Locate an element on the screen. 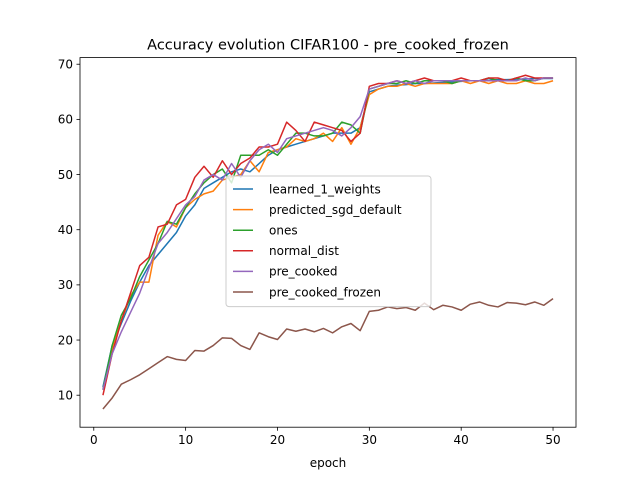  x-tick-label: 30 is located at coordinates (369, 440).